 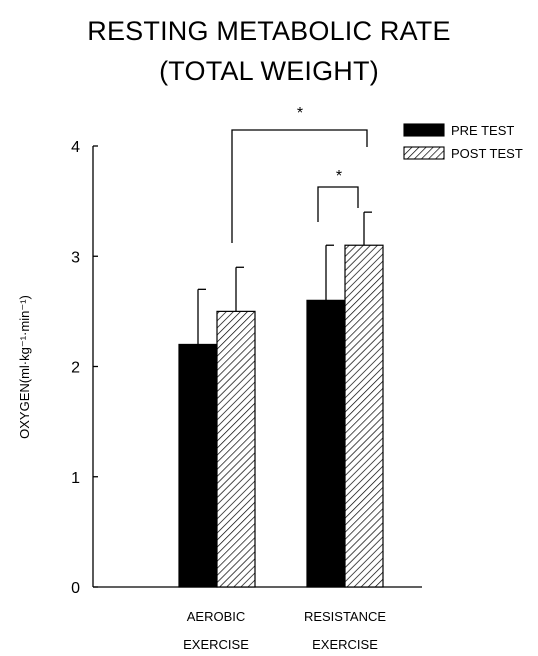 What do you see at coordinates (482, 130) in the screenshot?
I see `legend-label-pre-test: PRE TEST` at bounding box center [482, 130].